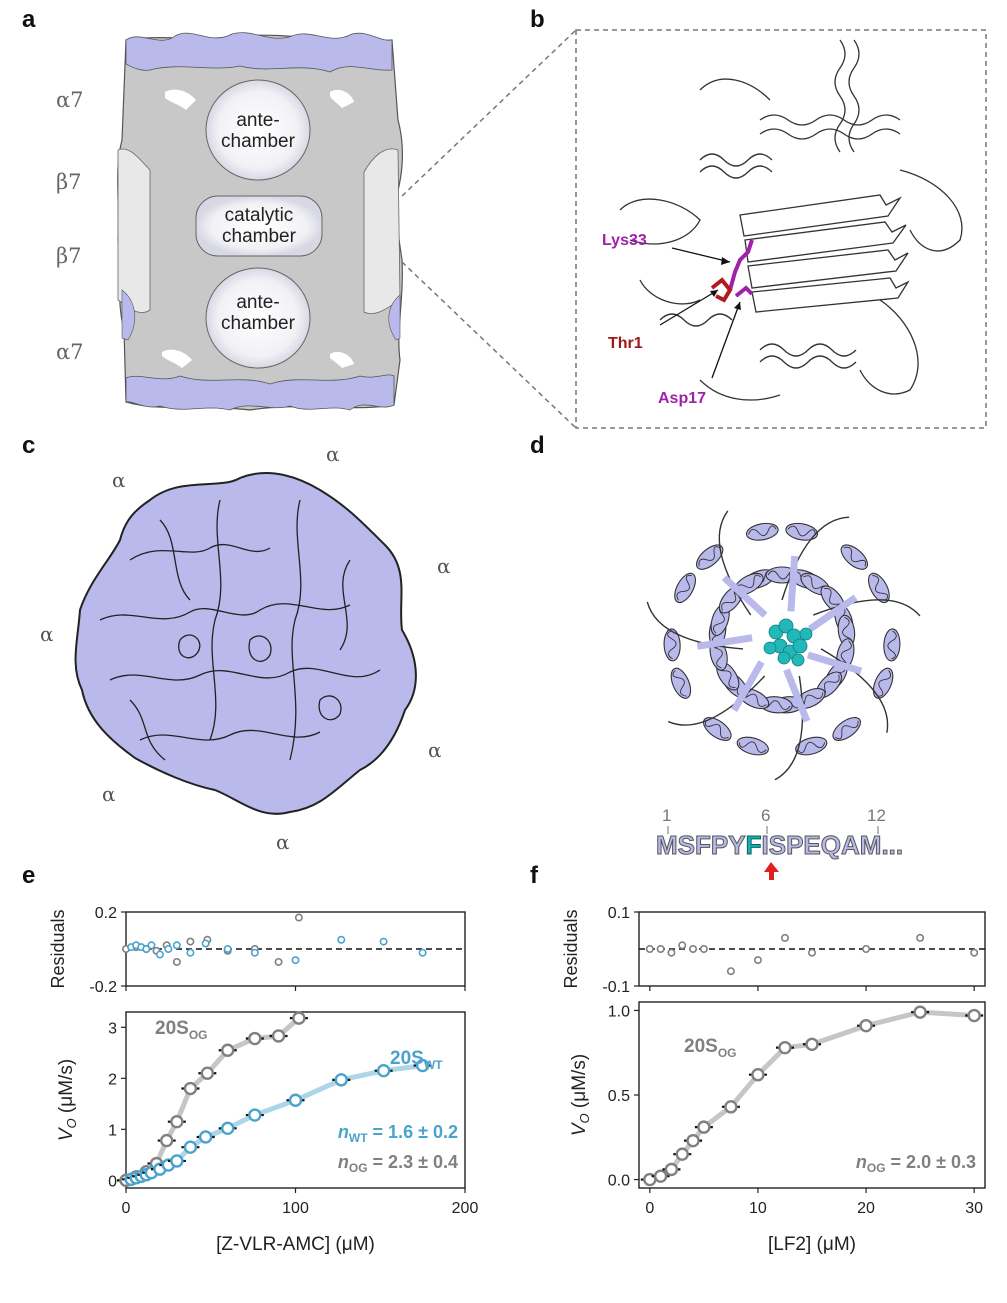 The image size is (1007, 1303). I want to click on alpha-label-3: α, so click(444, 566).